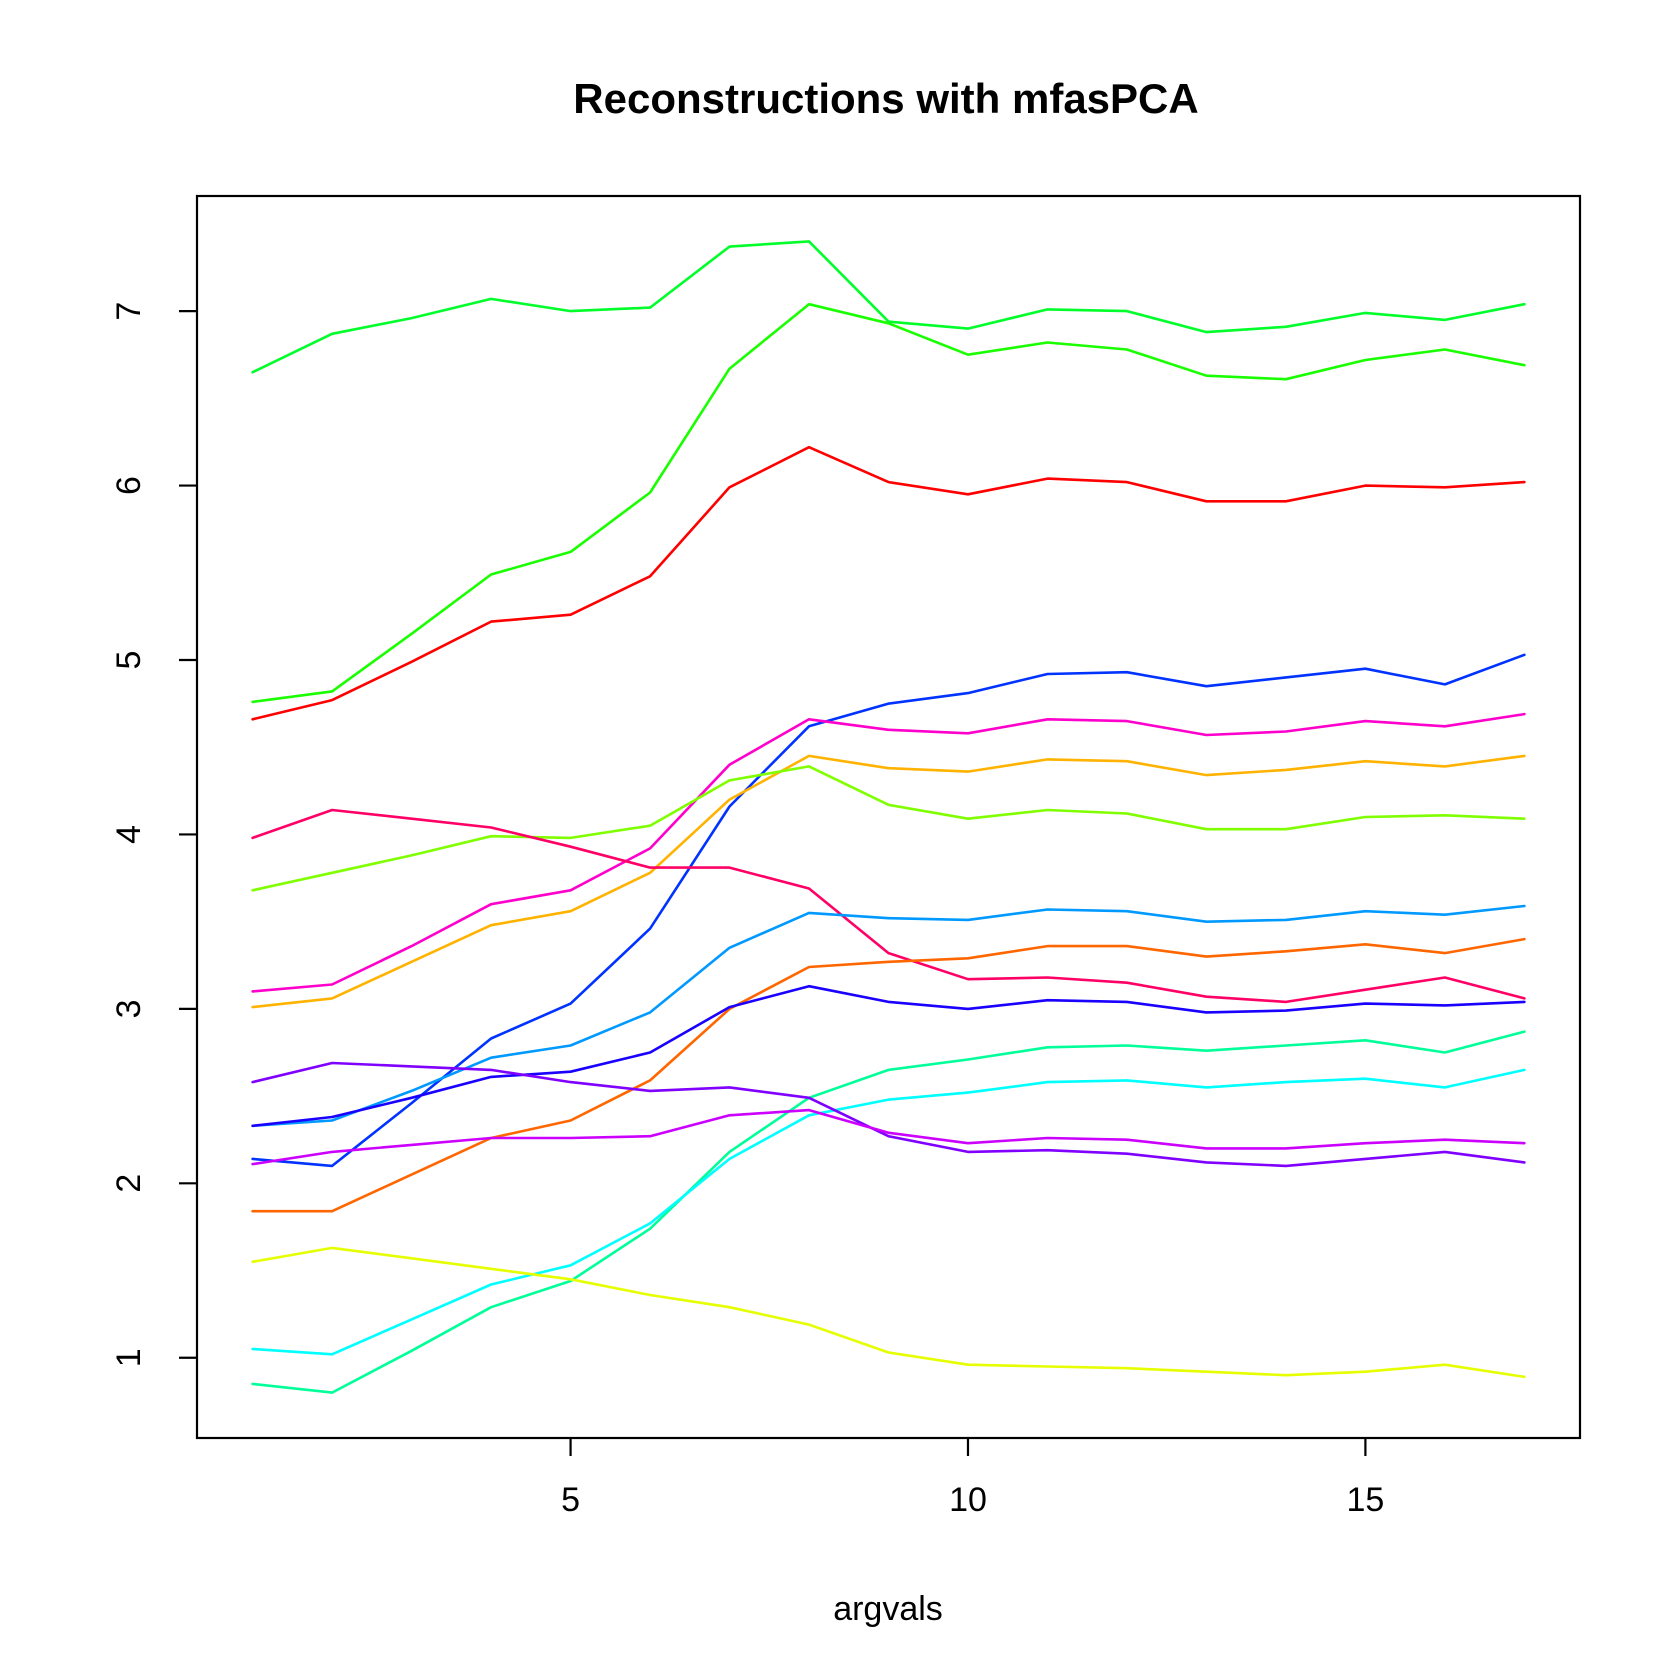 The height and width of the screenshot is (1661, 1661). Describe the element at coordinates (129, 1357) in the screenshot. I see `y-tick-label: 1` at that location.